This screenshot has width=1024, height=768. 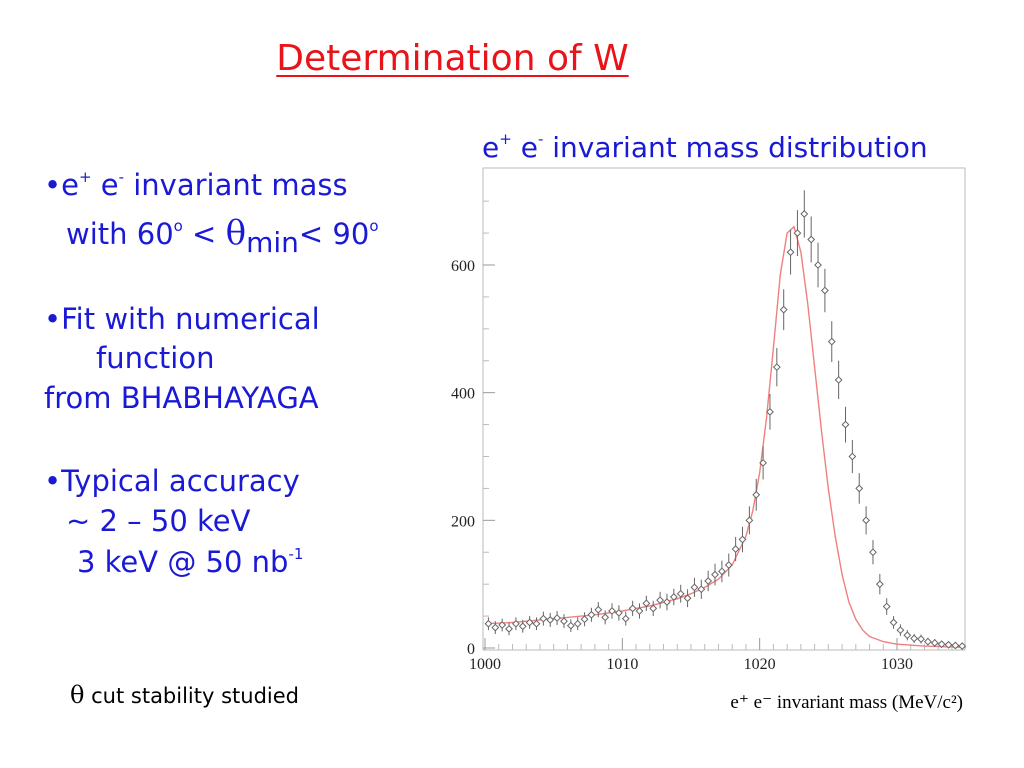 What do you see at coordinates (463, 521) in the screenshot?
I see `y-tick-label: 200` at bounding box center [463, 521].